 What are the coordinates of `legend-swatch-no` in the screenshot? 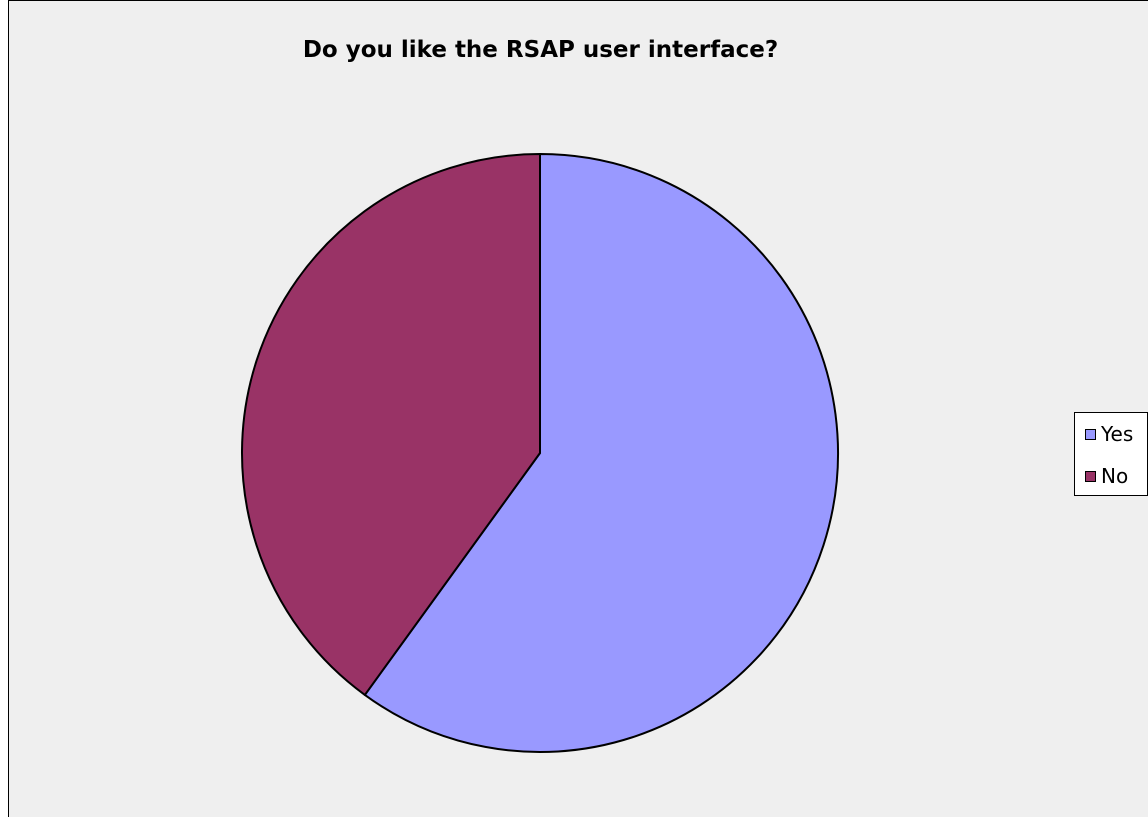 It's located at (1090, 476).